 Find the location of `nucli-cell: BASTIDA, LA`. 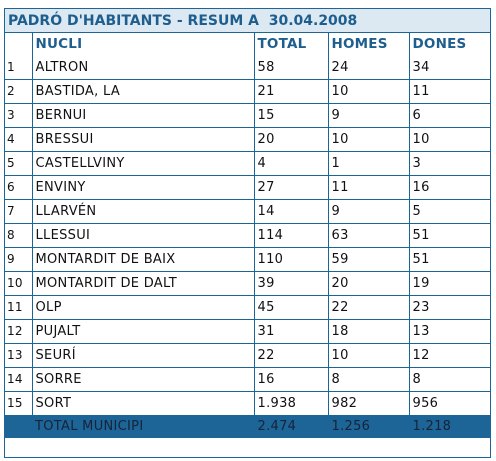

nucli-cell: BASTIDA, LA is located at coordinates (143, 91).